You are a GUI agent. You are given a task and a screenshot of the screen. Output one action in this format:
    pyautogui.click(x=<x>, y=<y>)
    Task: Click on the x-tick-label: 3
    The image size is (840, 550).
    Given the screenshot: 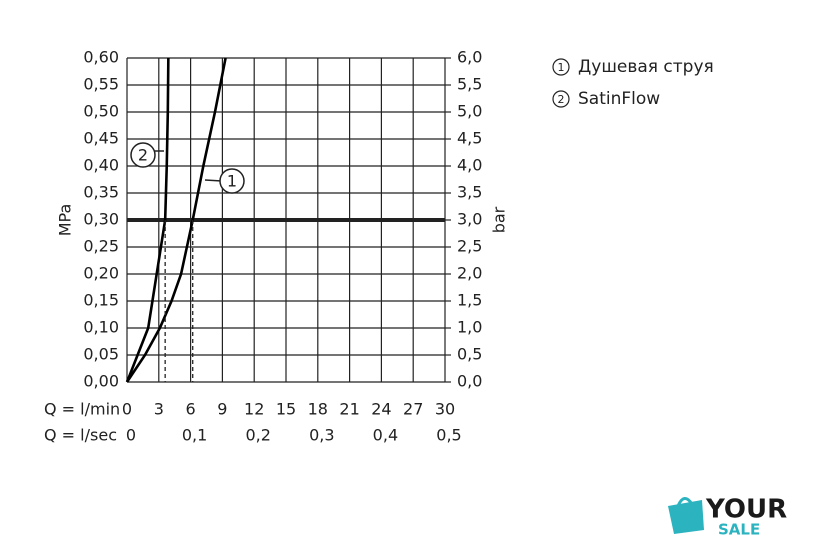 What is the action you would take?
    pyautogui.click(x=159, y=409)
    